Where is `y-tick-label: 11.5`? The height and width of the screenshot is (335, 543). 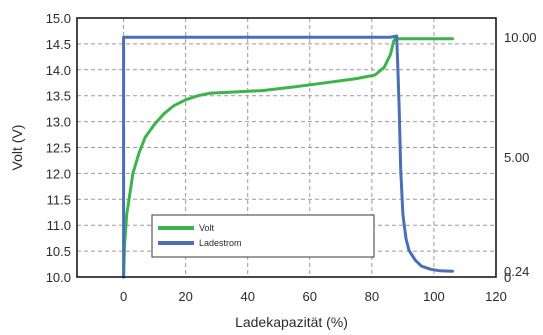 y-tick-label: 11.5 is located at coordinates (59, 199).